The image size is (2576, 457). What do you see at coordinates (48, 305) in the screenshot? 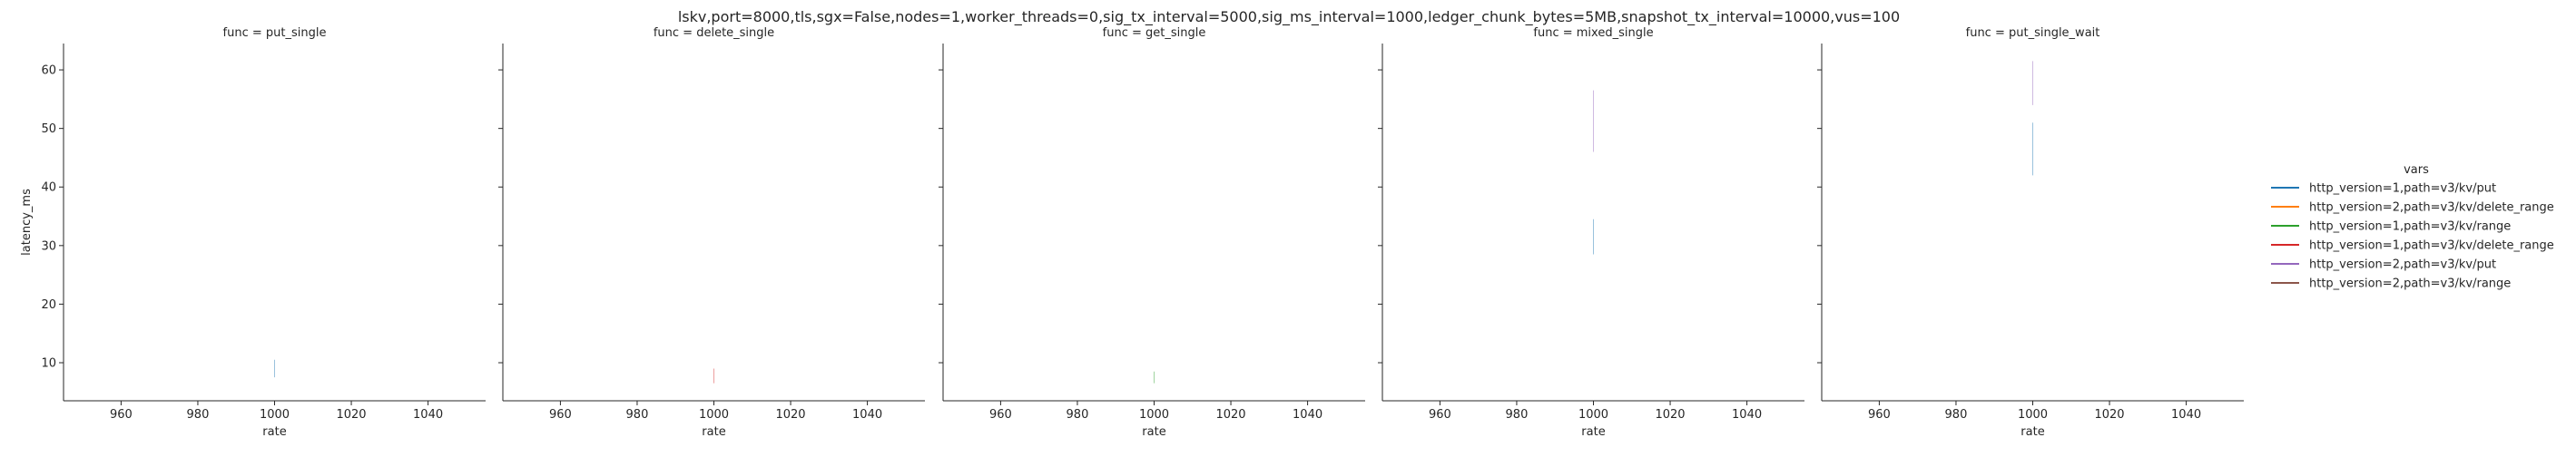
I see `y-tick-label: 20` at bounding box center [48, 305].